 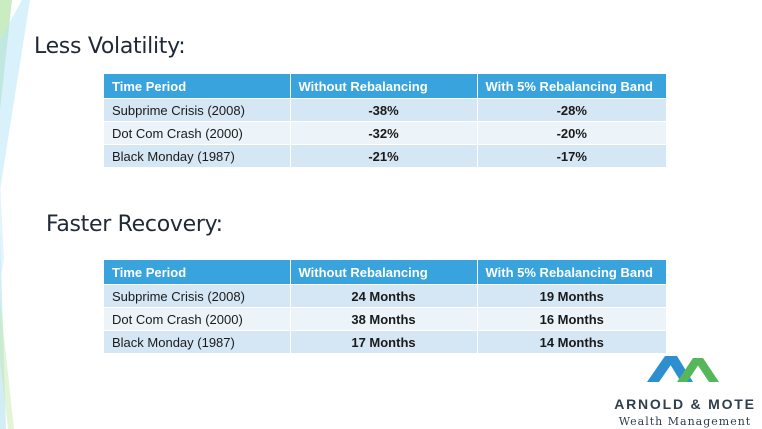 I want to click on without-rebalancing-cell: -21%, so click(x=384, y=155).